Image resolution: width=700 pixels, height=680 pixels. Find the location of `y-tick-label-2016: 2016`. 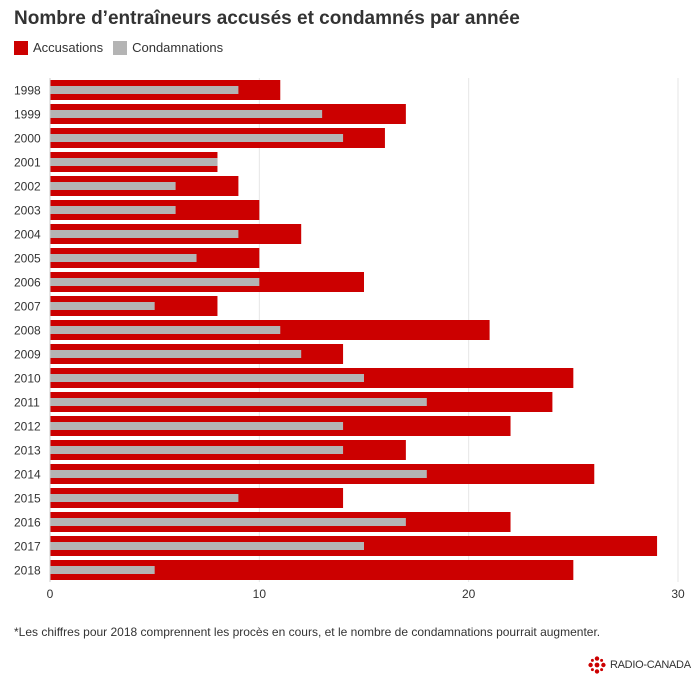

y-tick-label-2016: 2016 is located at coordinates (27, 523).